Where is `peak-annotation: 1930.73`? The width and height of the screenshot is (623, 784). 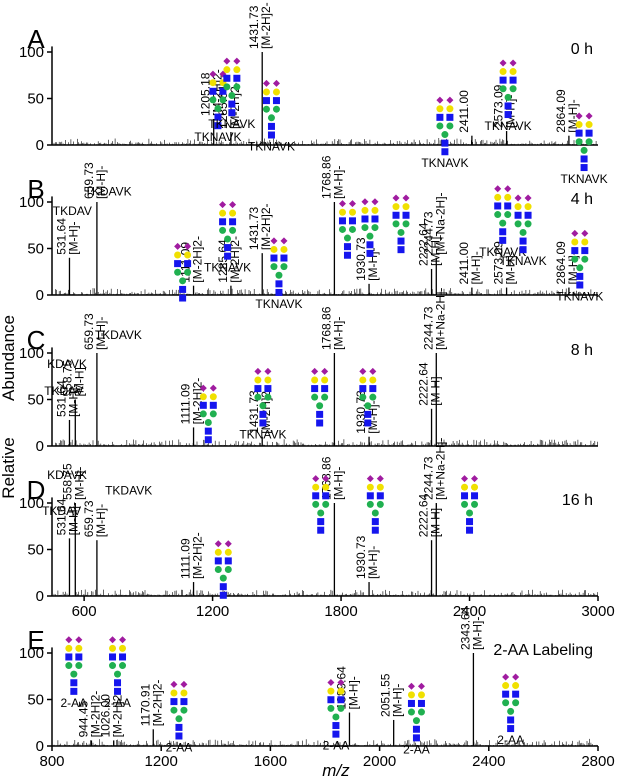 peak-annotation: 1930.73 is located at coordinates (361, 557).